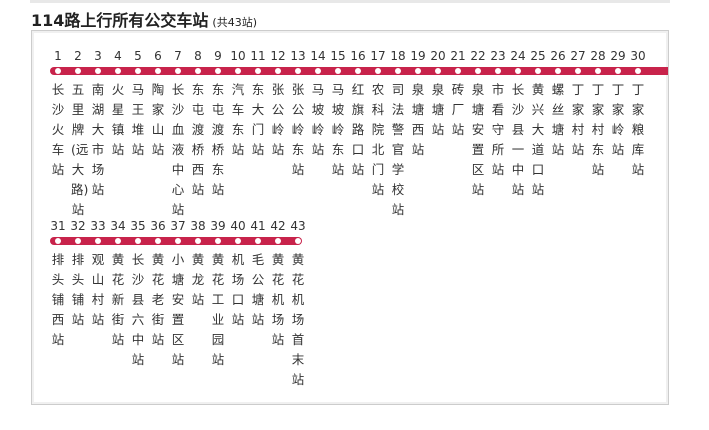  What do you see at coordinates (78, 56) in the screenshot?
I see `station-number: 2` at bounding box center [78, 56].